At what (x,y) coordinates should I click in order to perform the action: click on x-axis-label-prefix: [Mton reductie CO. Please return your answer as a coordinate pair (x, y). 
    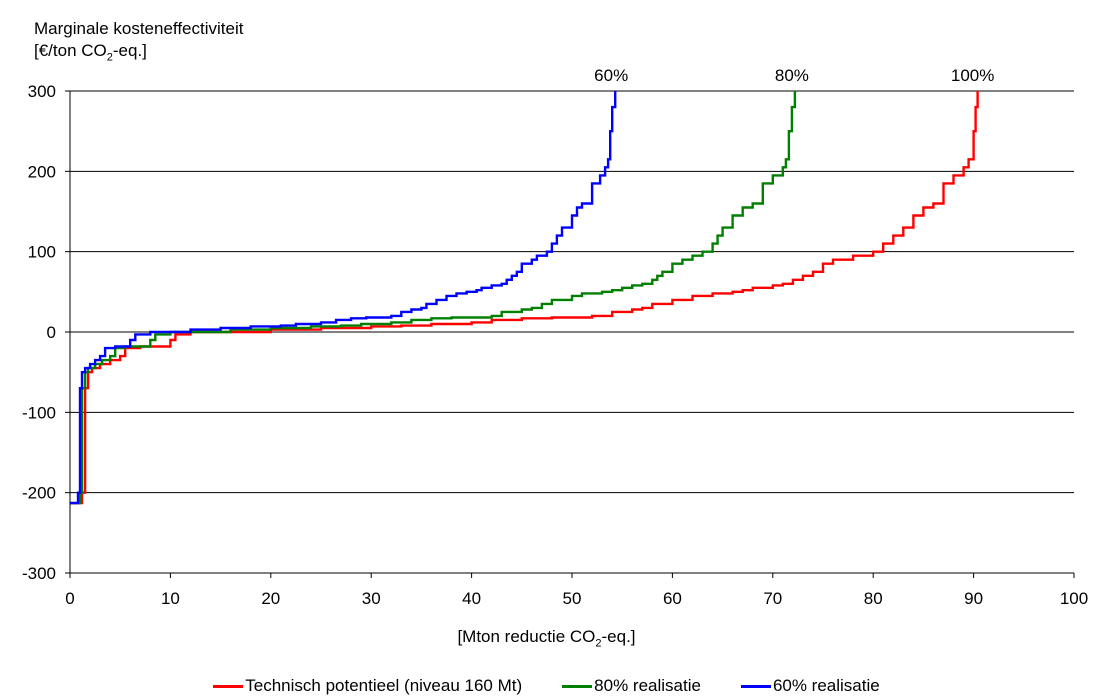
    Looking at the image, I should click on (526, 636).